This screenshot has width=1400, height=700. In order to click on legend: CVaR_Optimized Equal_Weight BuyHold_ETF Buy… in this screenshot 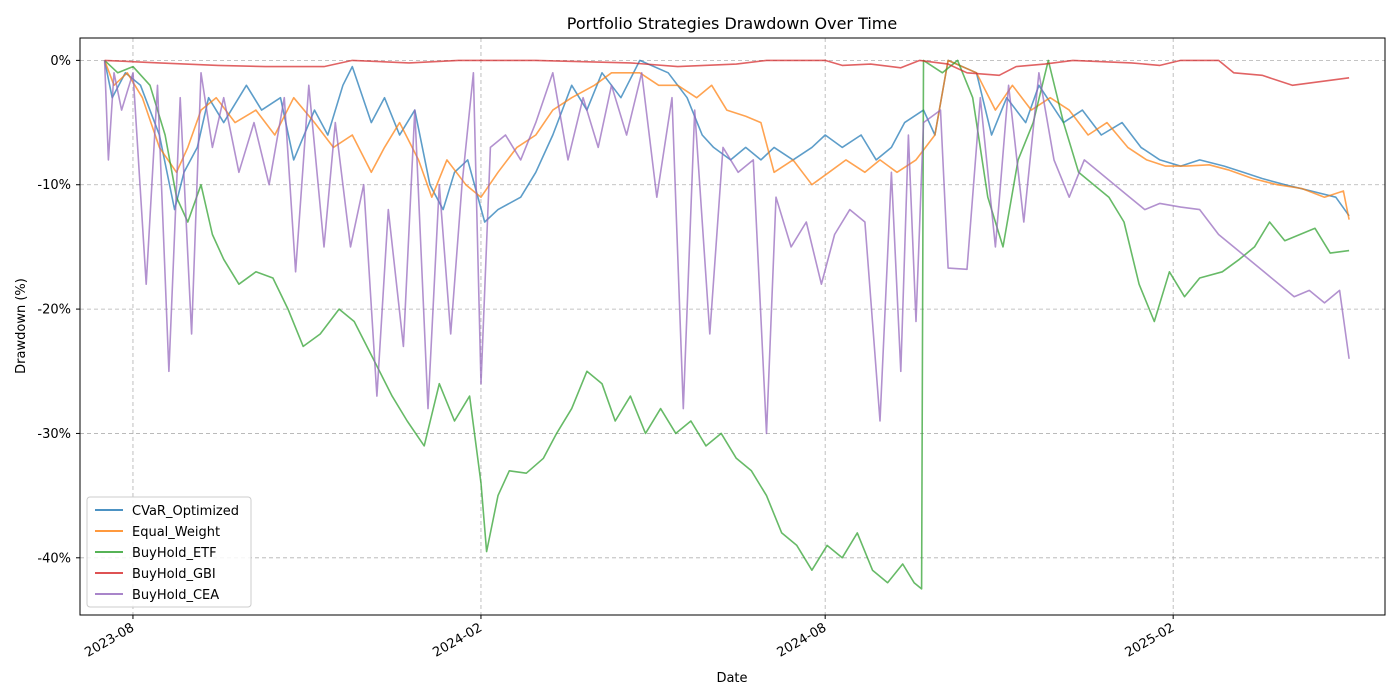, I will do `click(169, 552)`.